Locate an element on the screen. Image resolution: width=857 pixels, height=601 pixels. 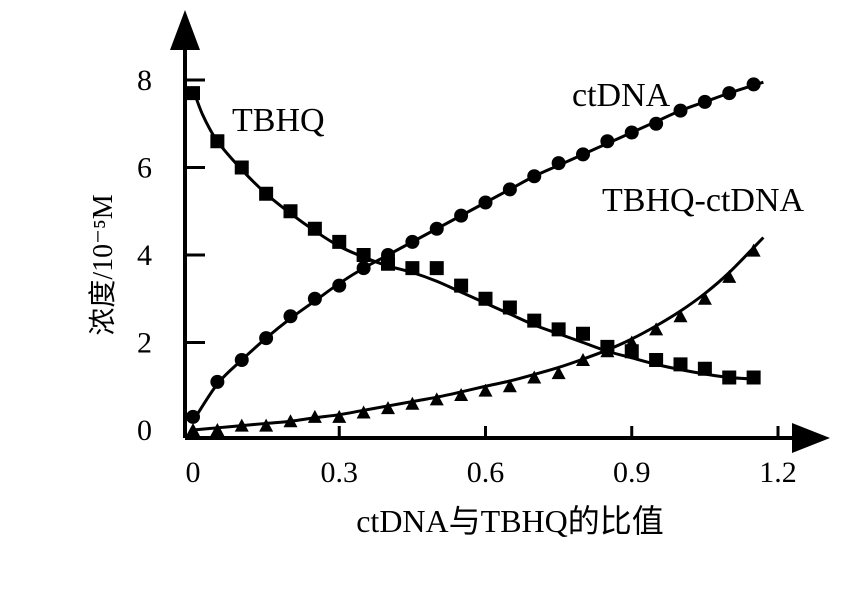
y-tick-label: 4 is located at coordinates (144, 255).